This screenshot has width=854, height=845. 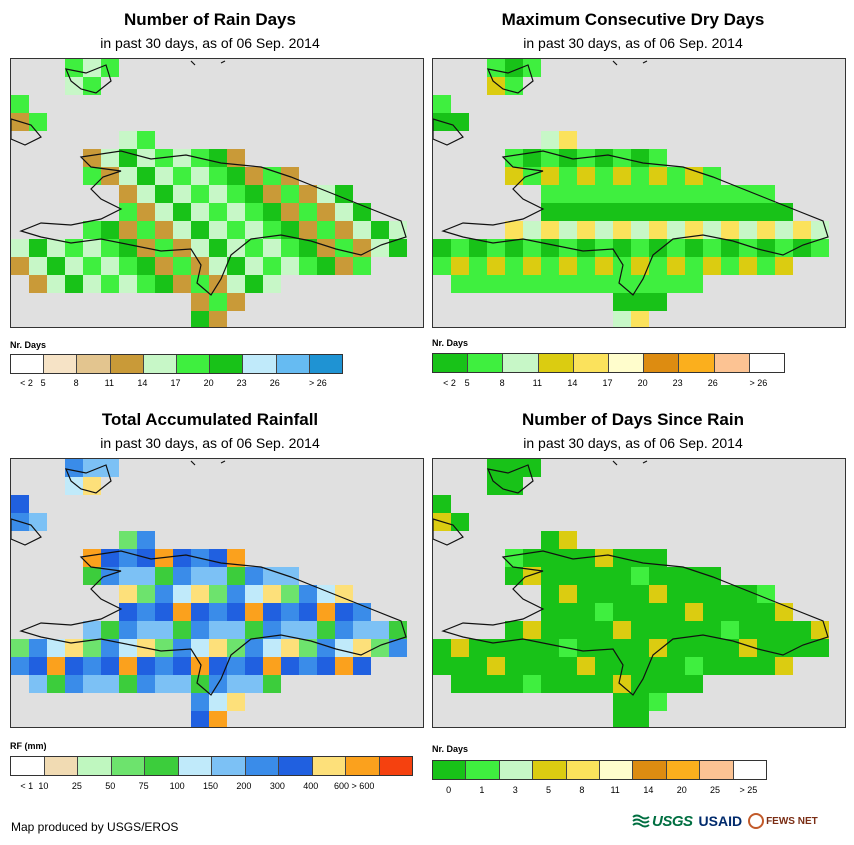 I want to click on legend-color-bar, so click(x=176, y=364).